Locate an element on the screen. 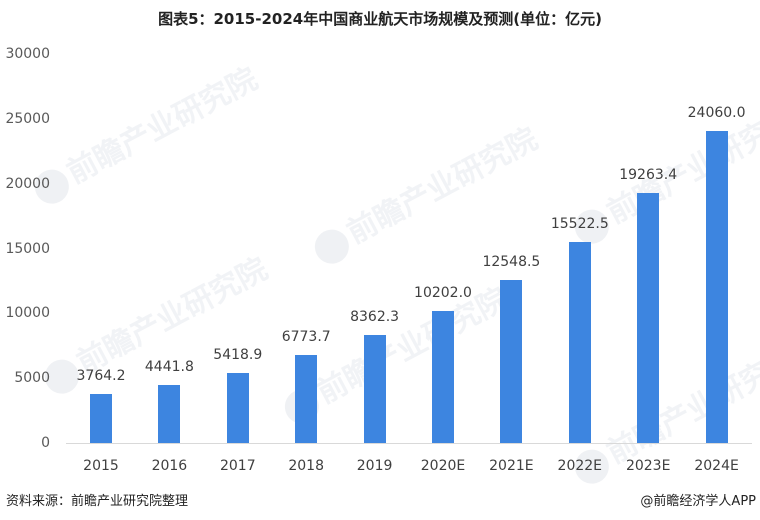  bar-value-label: 6773.7 is located at coordinates (306, 337).